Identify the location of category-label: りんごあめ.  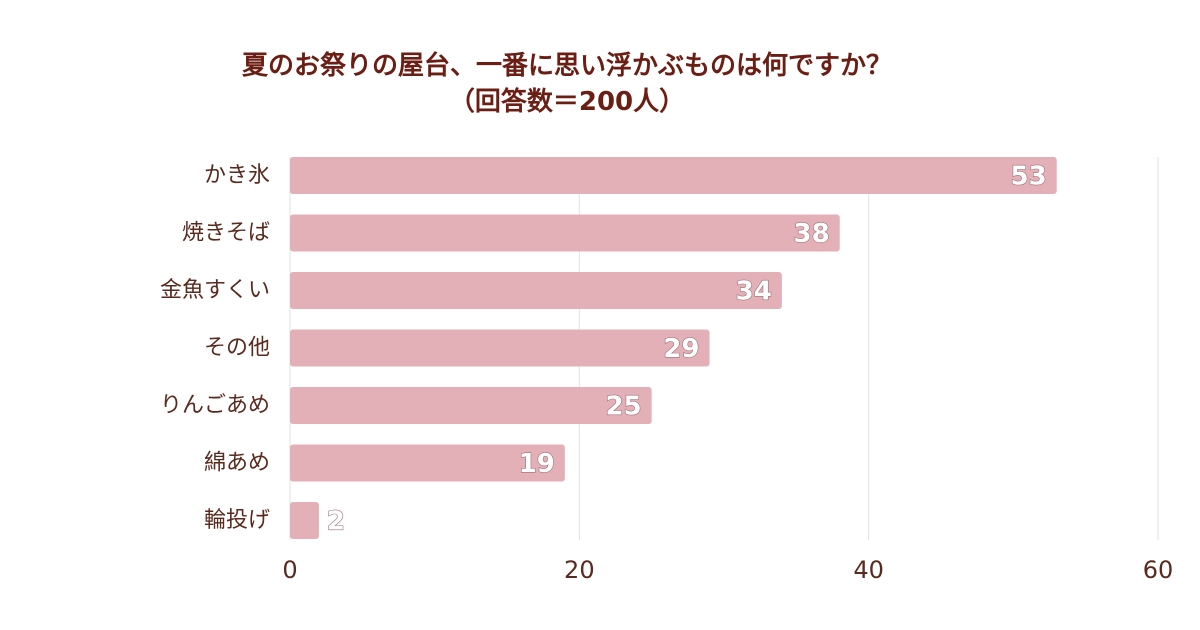
(215, 405).